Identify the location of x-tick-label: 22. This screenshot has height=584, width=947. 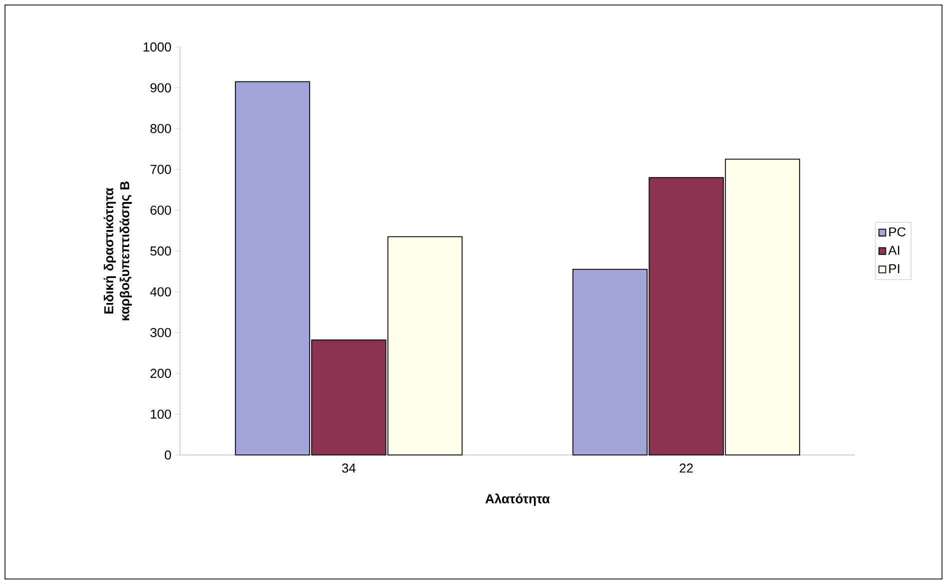
(686, 468).